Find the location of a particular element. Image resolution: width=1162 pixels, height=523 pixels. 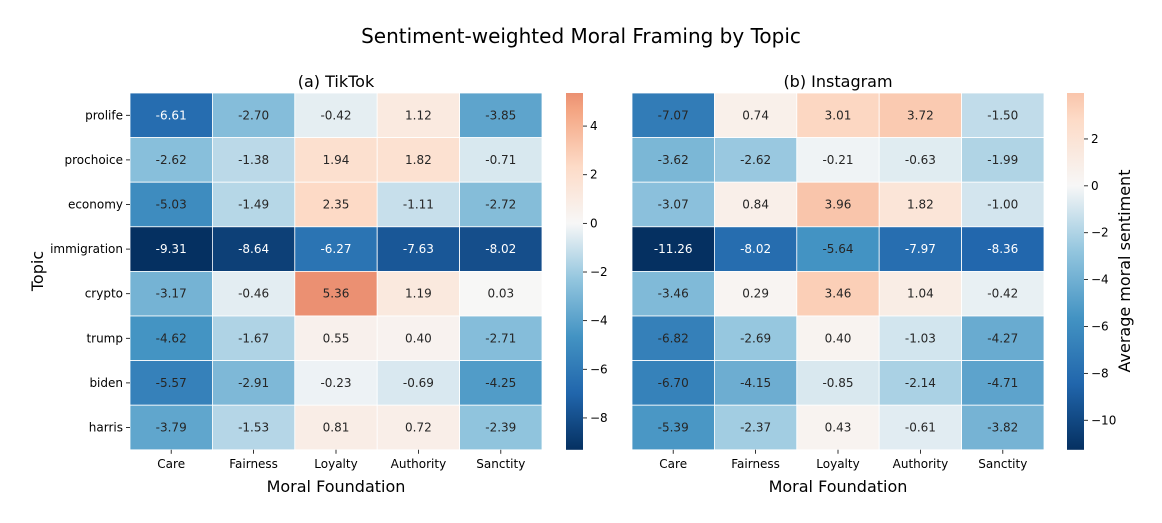

cell-value-label: -2.71 is located at coordinates (500, 338).